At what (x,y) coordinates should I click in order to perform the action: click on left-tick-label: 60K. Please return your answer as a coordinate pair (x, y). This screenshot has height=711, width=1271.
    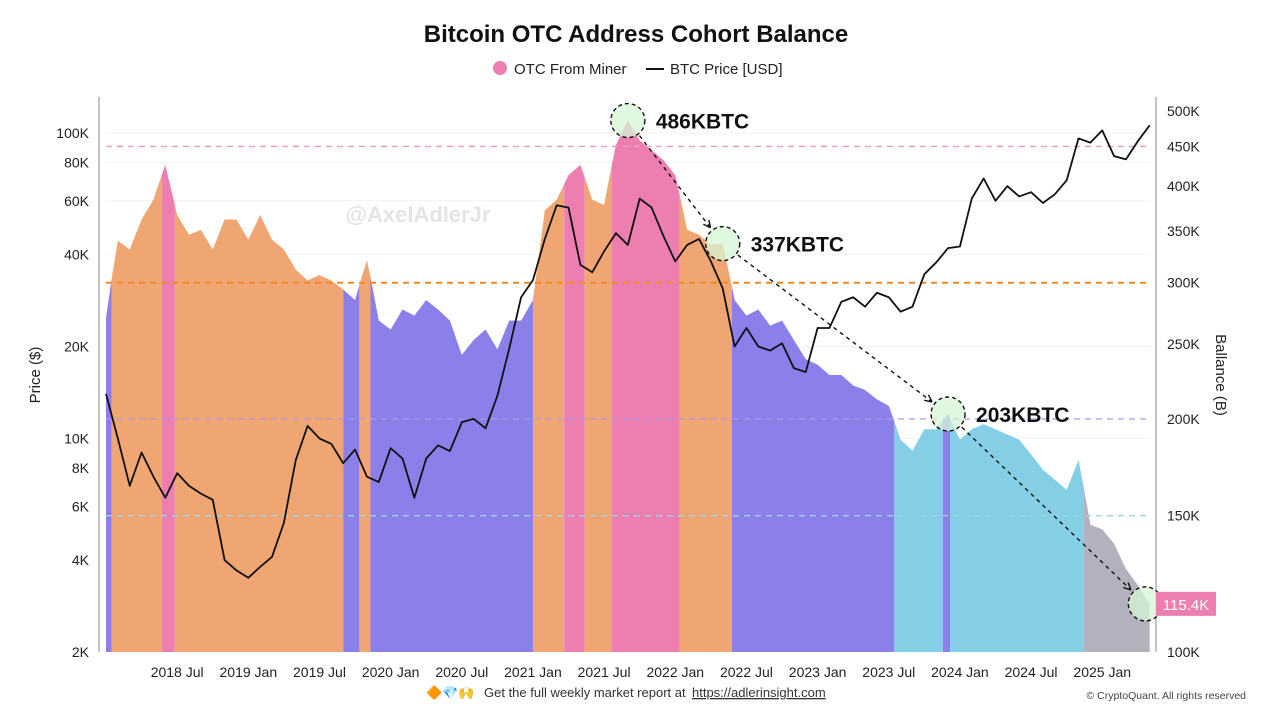
    Looking at the image, I should click on (77, 201).